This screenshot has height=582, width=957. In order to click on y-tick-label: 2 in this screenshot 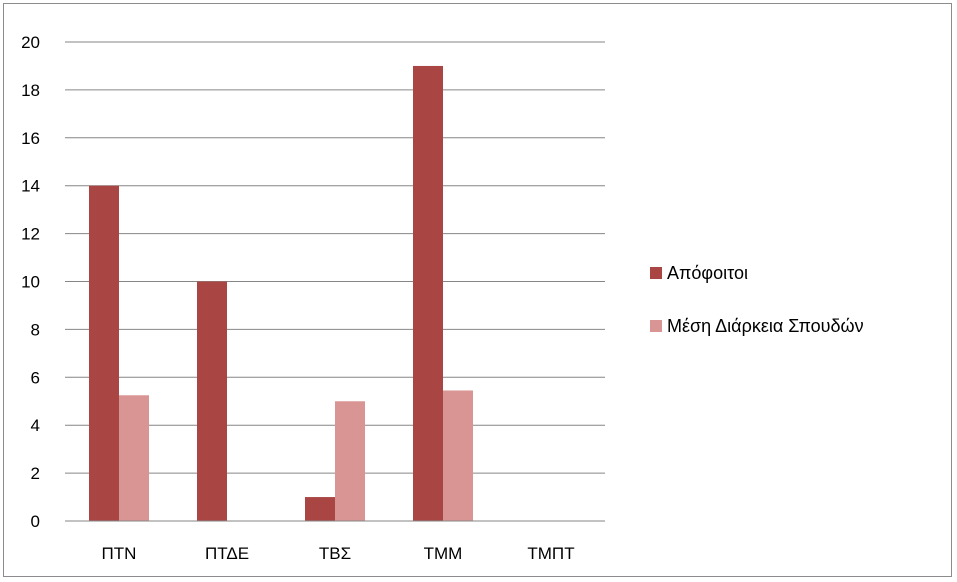, I will do `click(35, 473)`.